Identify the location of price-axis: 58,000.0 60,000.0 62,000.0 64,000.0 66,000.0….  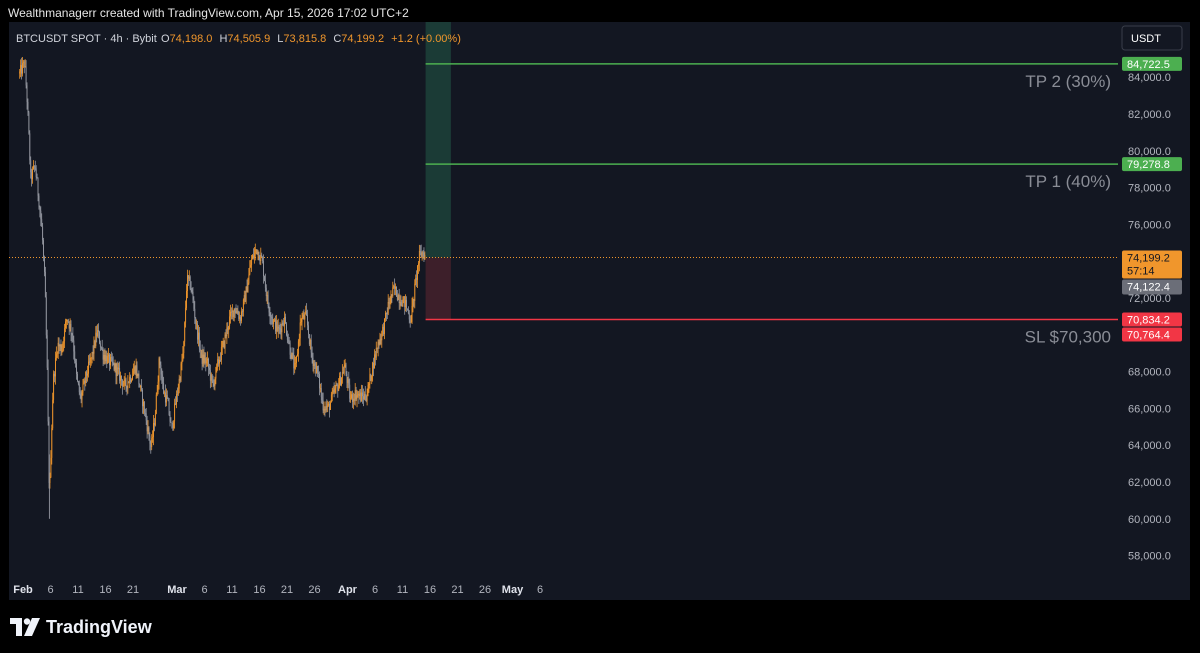
(1152, 299).